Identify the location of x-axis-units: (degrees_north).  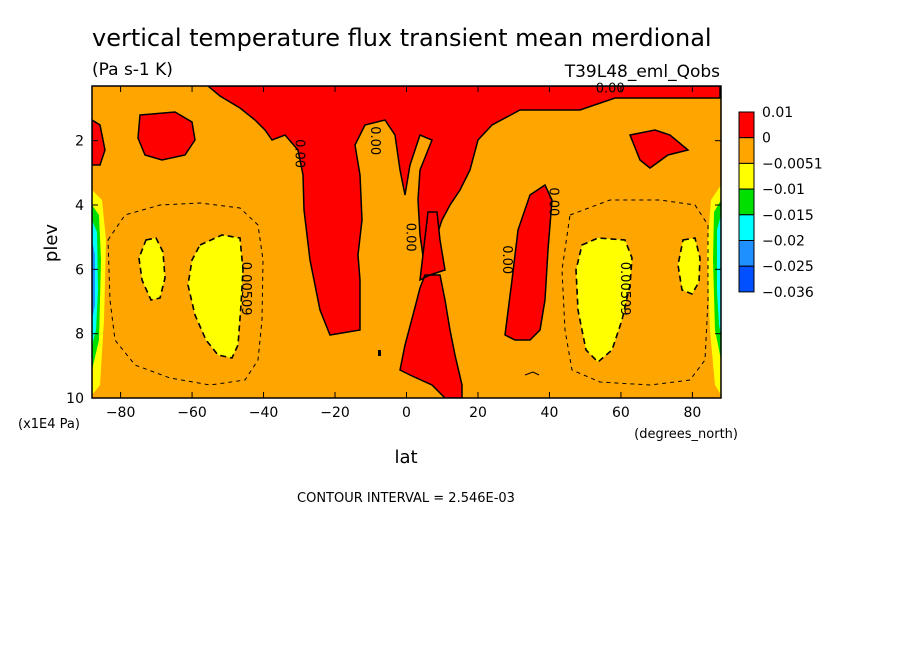
(686, 434).